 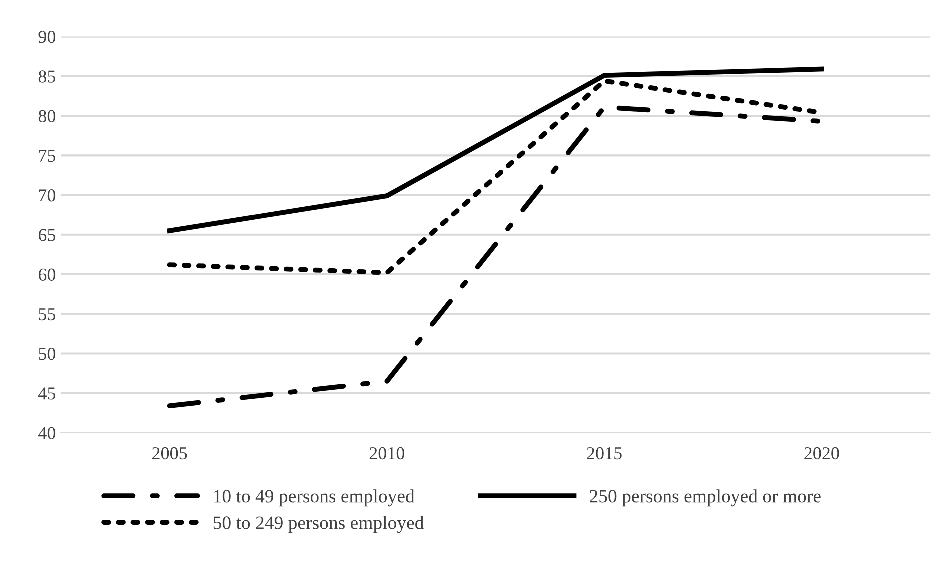 What do you see at coordinates (170, 453) in the screenshot?
I see `x-tick-label: 2005` at bounding box center [170, 453].